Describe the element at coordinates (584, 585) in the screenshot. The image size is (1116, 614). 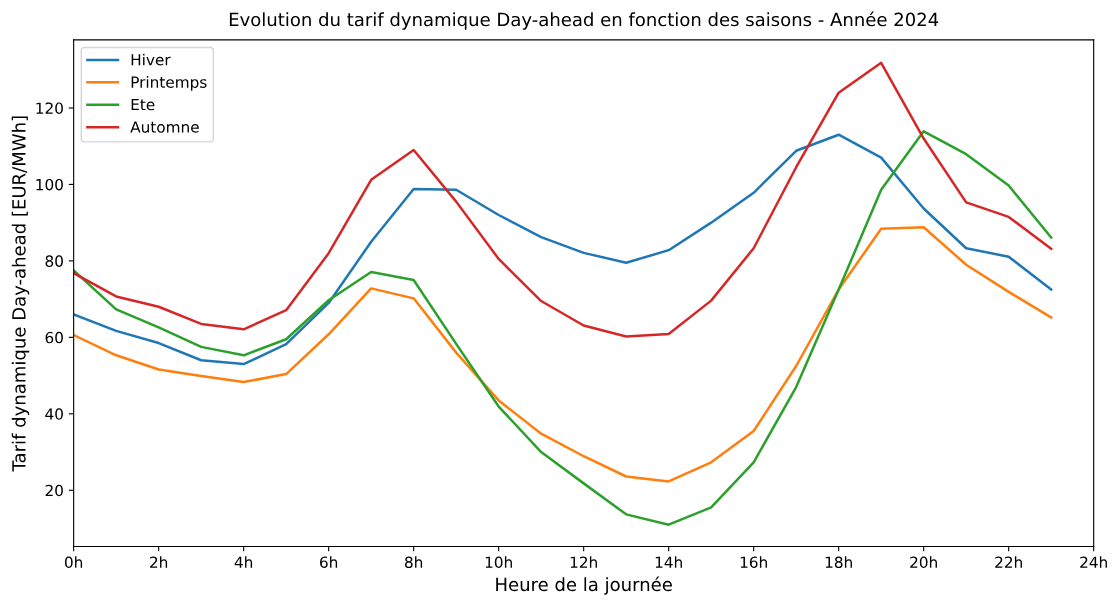
I see `x-axis-title: Heure de la journée` at that location.